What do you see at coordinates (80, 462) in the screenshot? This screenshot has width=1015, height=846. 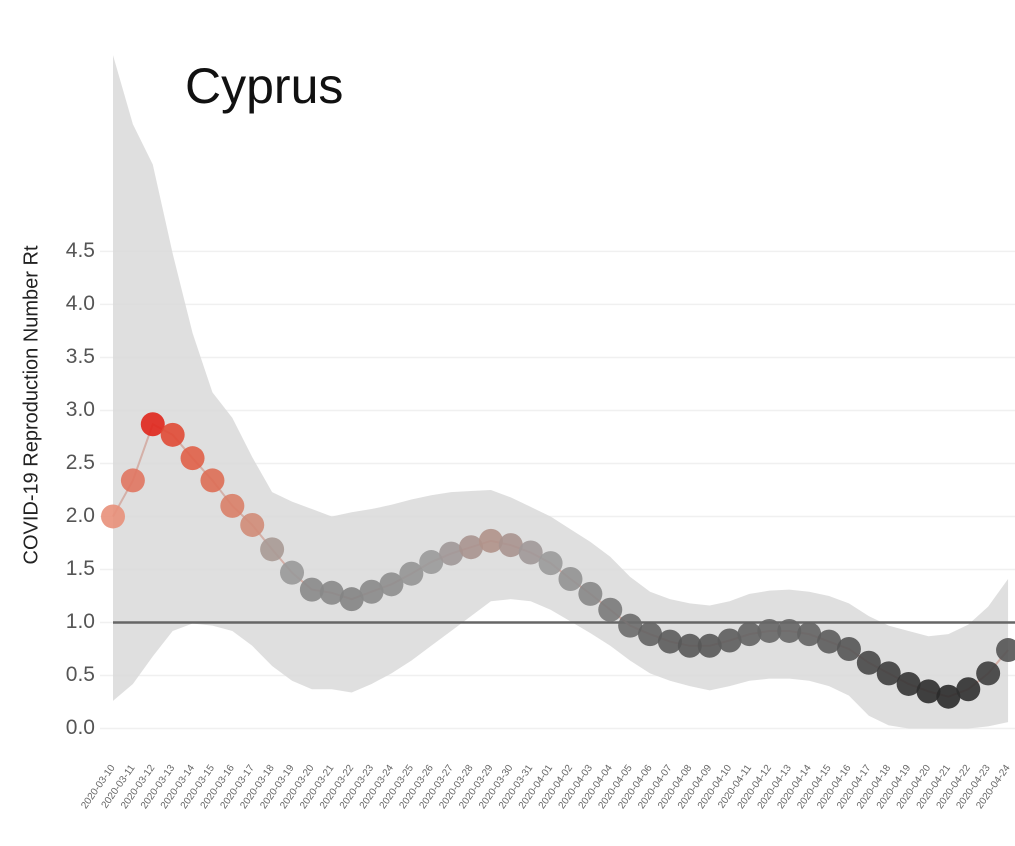 I see `y-tick-label: 2.5` at bounding box center [80, 462].